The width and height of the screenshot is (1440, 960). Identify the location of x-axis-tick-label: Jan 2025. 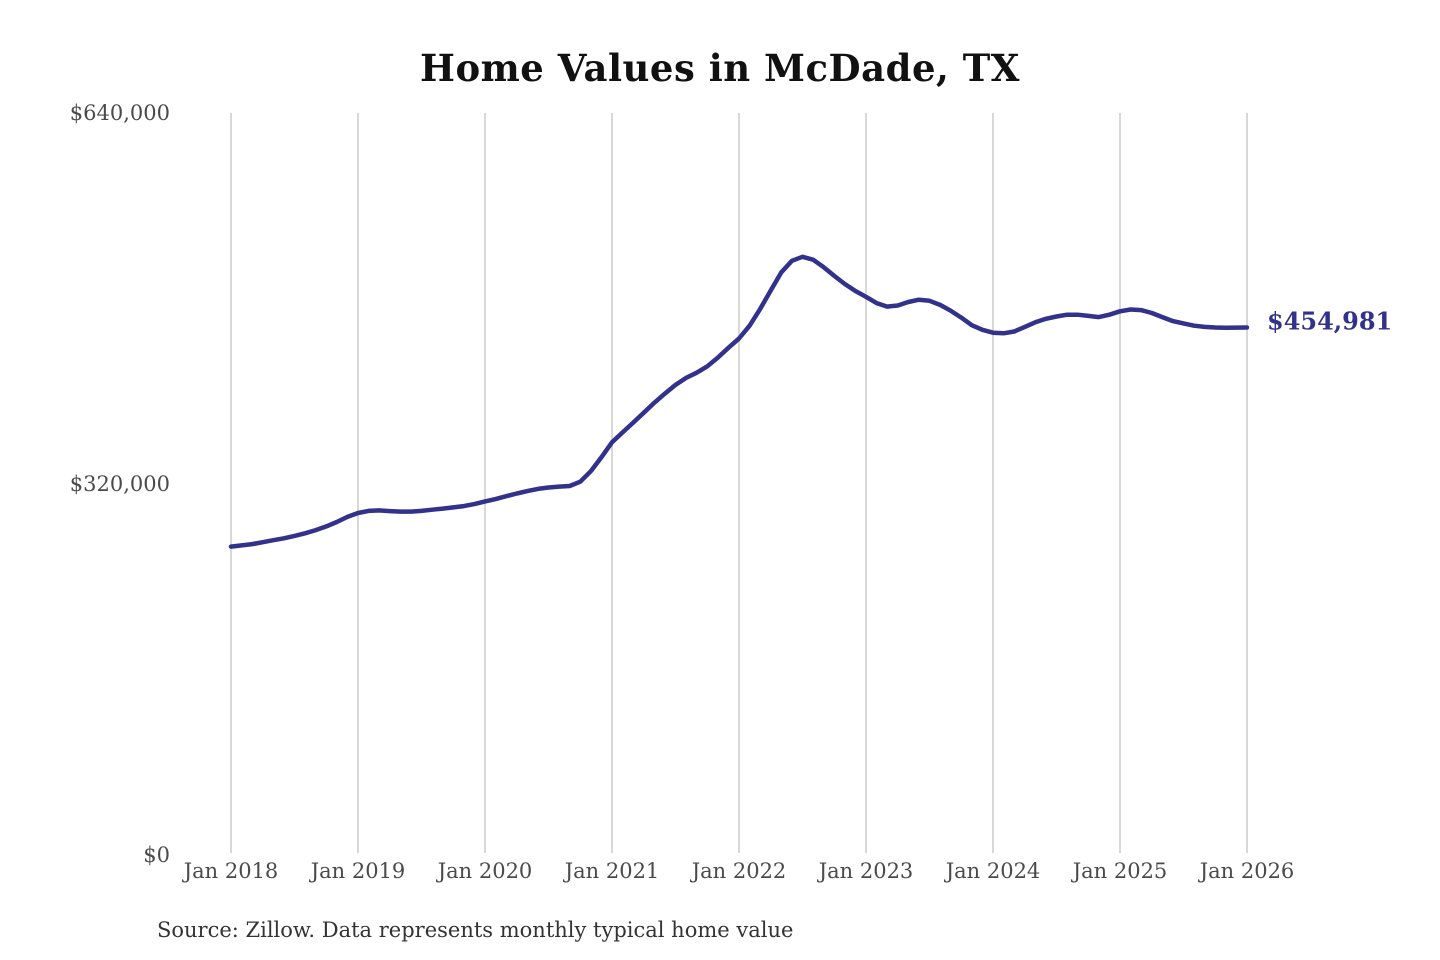
(1119, 871).